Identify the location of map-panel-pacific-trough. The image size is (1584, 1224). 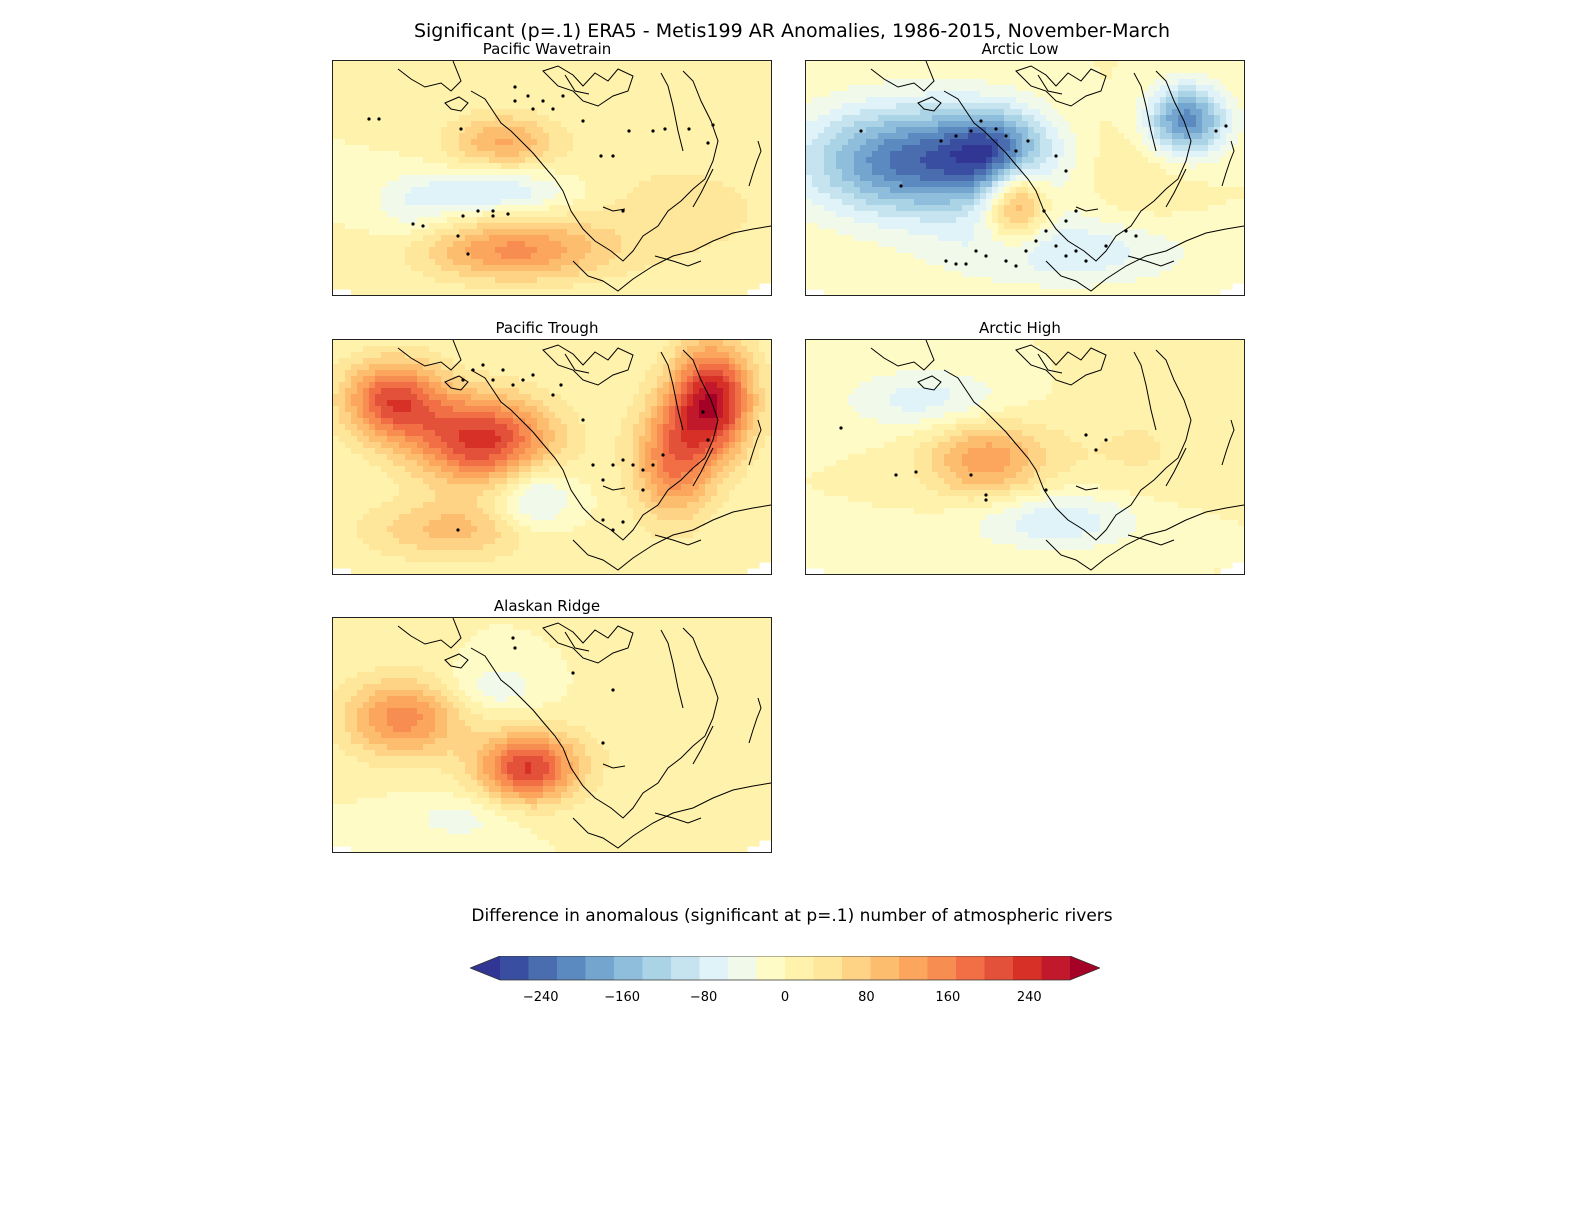
(552, 457).